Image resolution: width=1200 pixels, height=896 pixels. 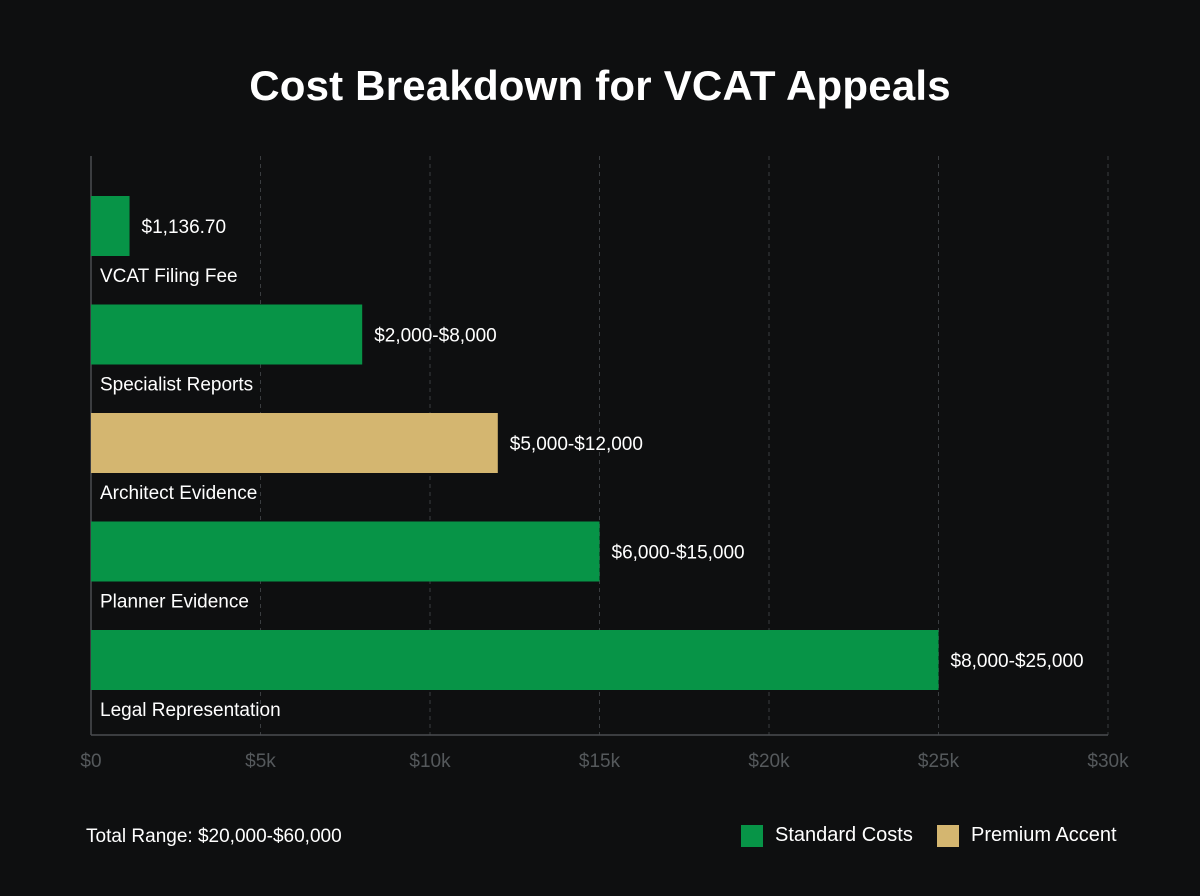 I want to click on legend-label-premium: Premium Accent, so click(x=1044, y=835).